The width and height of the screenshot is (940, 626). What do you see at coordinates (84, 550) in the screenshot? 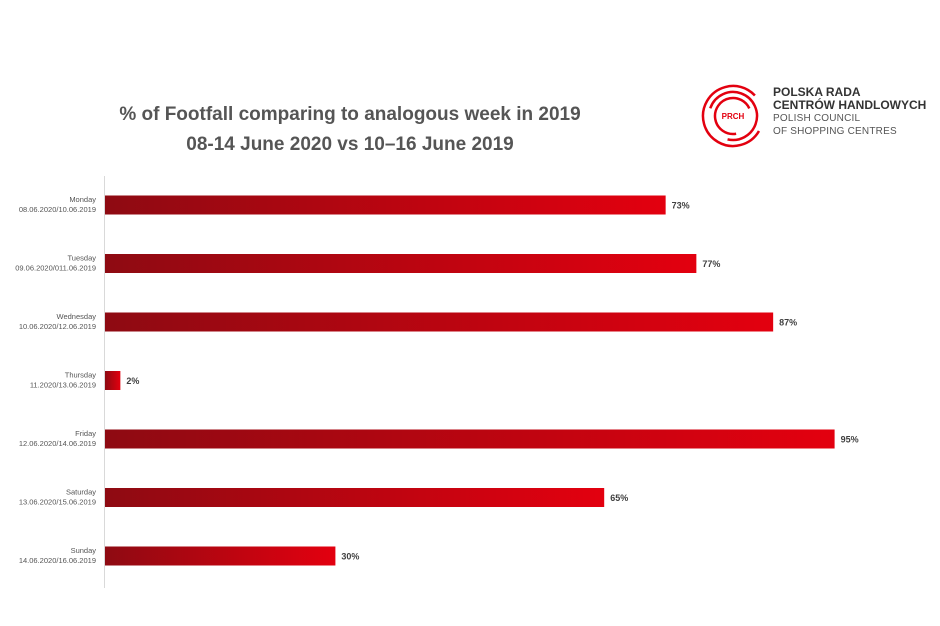
I see `category-day-label: Sunday` at bounding box center [84, 550].